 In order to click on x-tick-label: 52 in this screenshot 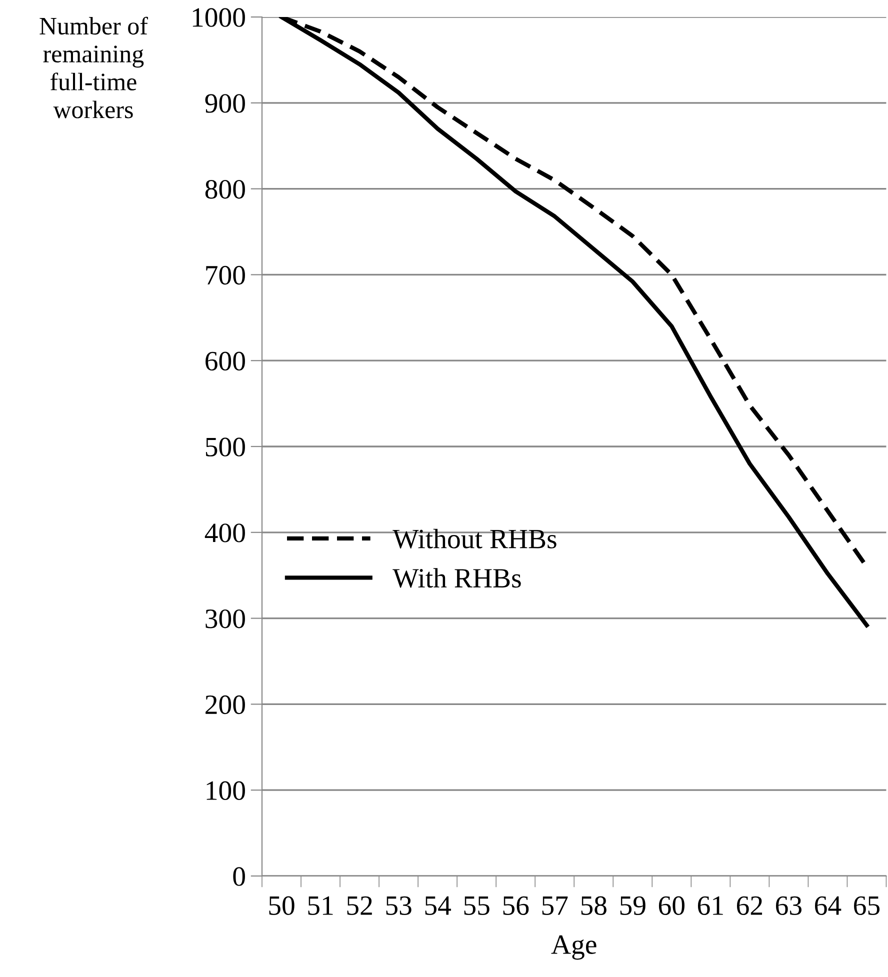, I will do `click(359, 905)`.